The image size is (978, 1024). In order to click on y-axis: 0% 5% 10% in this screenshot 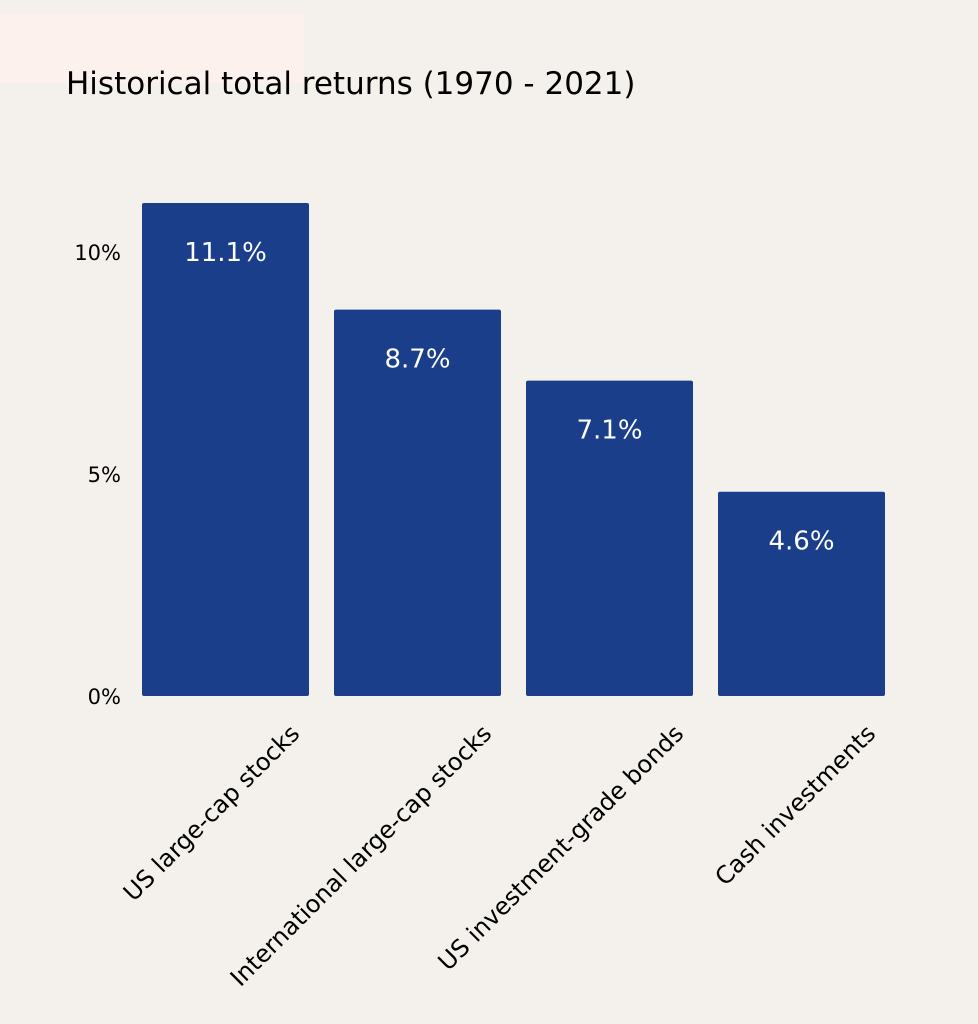, I will do `click(97, 475)`.